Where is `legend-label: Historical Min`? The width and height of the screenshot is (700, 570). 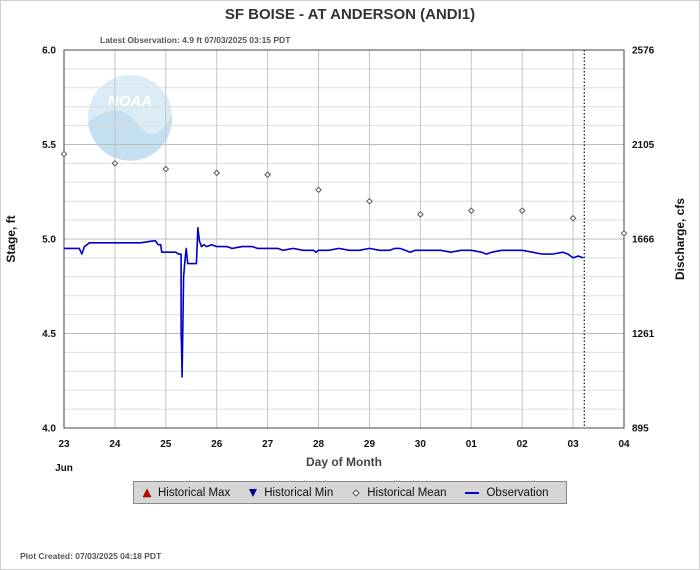 legend-label: Historical Min is located at coordinates (299, 492).